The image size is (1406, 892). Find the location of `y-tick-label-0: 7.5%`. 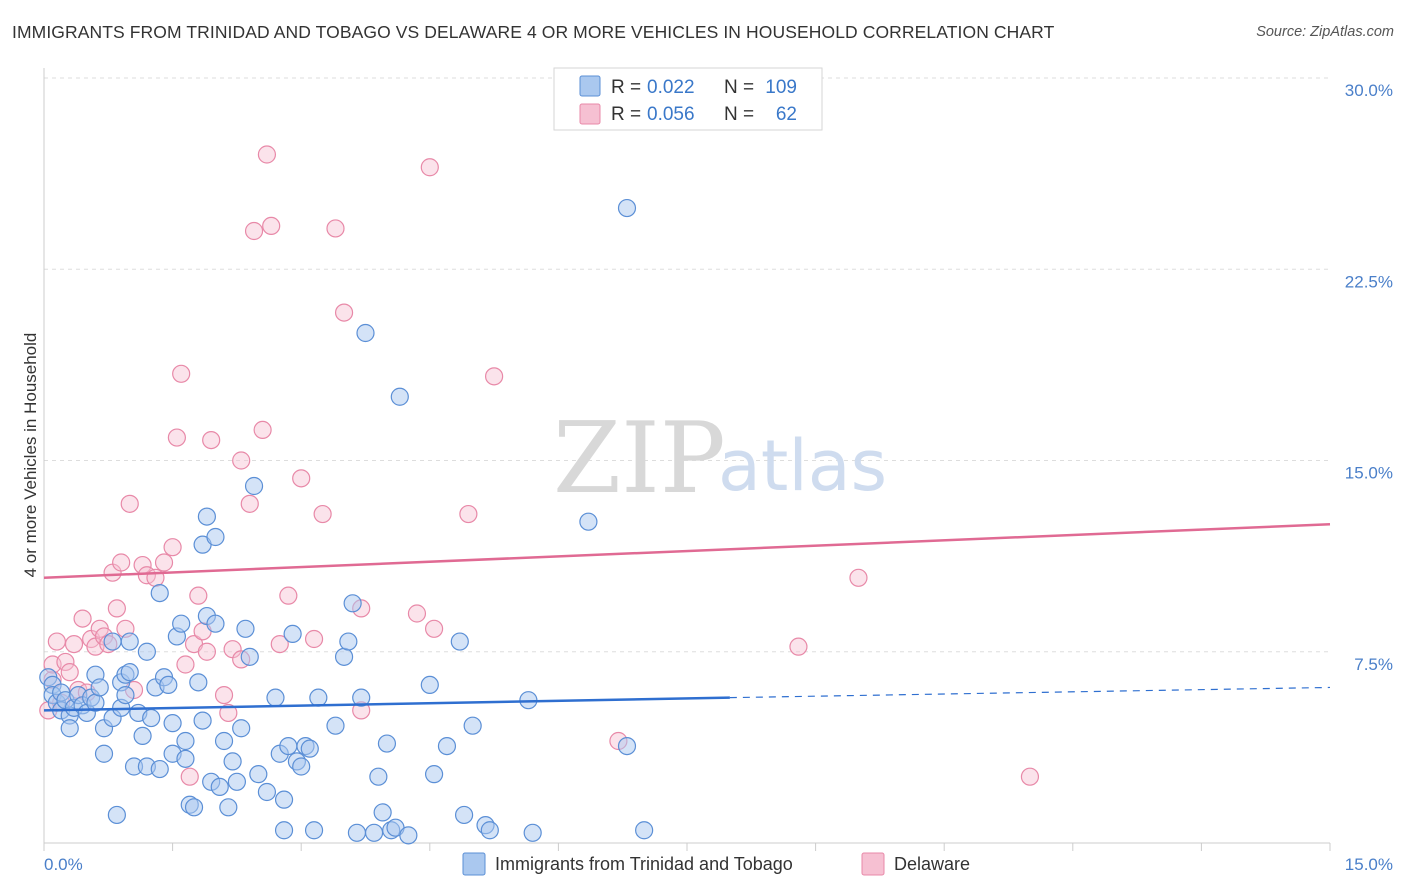

y-tick-label-0: 7.5% is located at coordinates (1373, 664).